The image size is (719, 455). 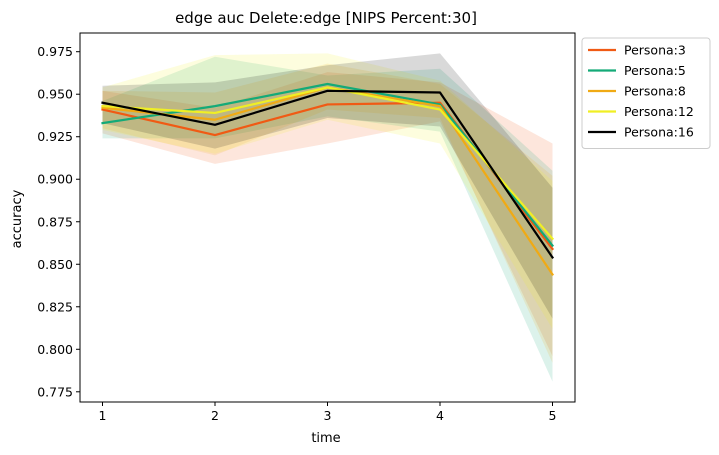 What do you see at coordinates (655, 50) in the screenshot?
I see `legend-label-series-1: Persona:3` at bounding box center [655, 50].